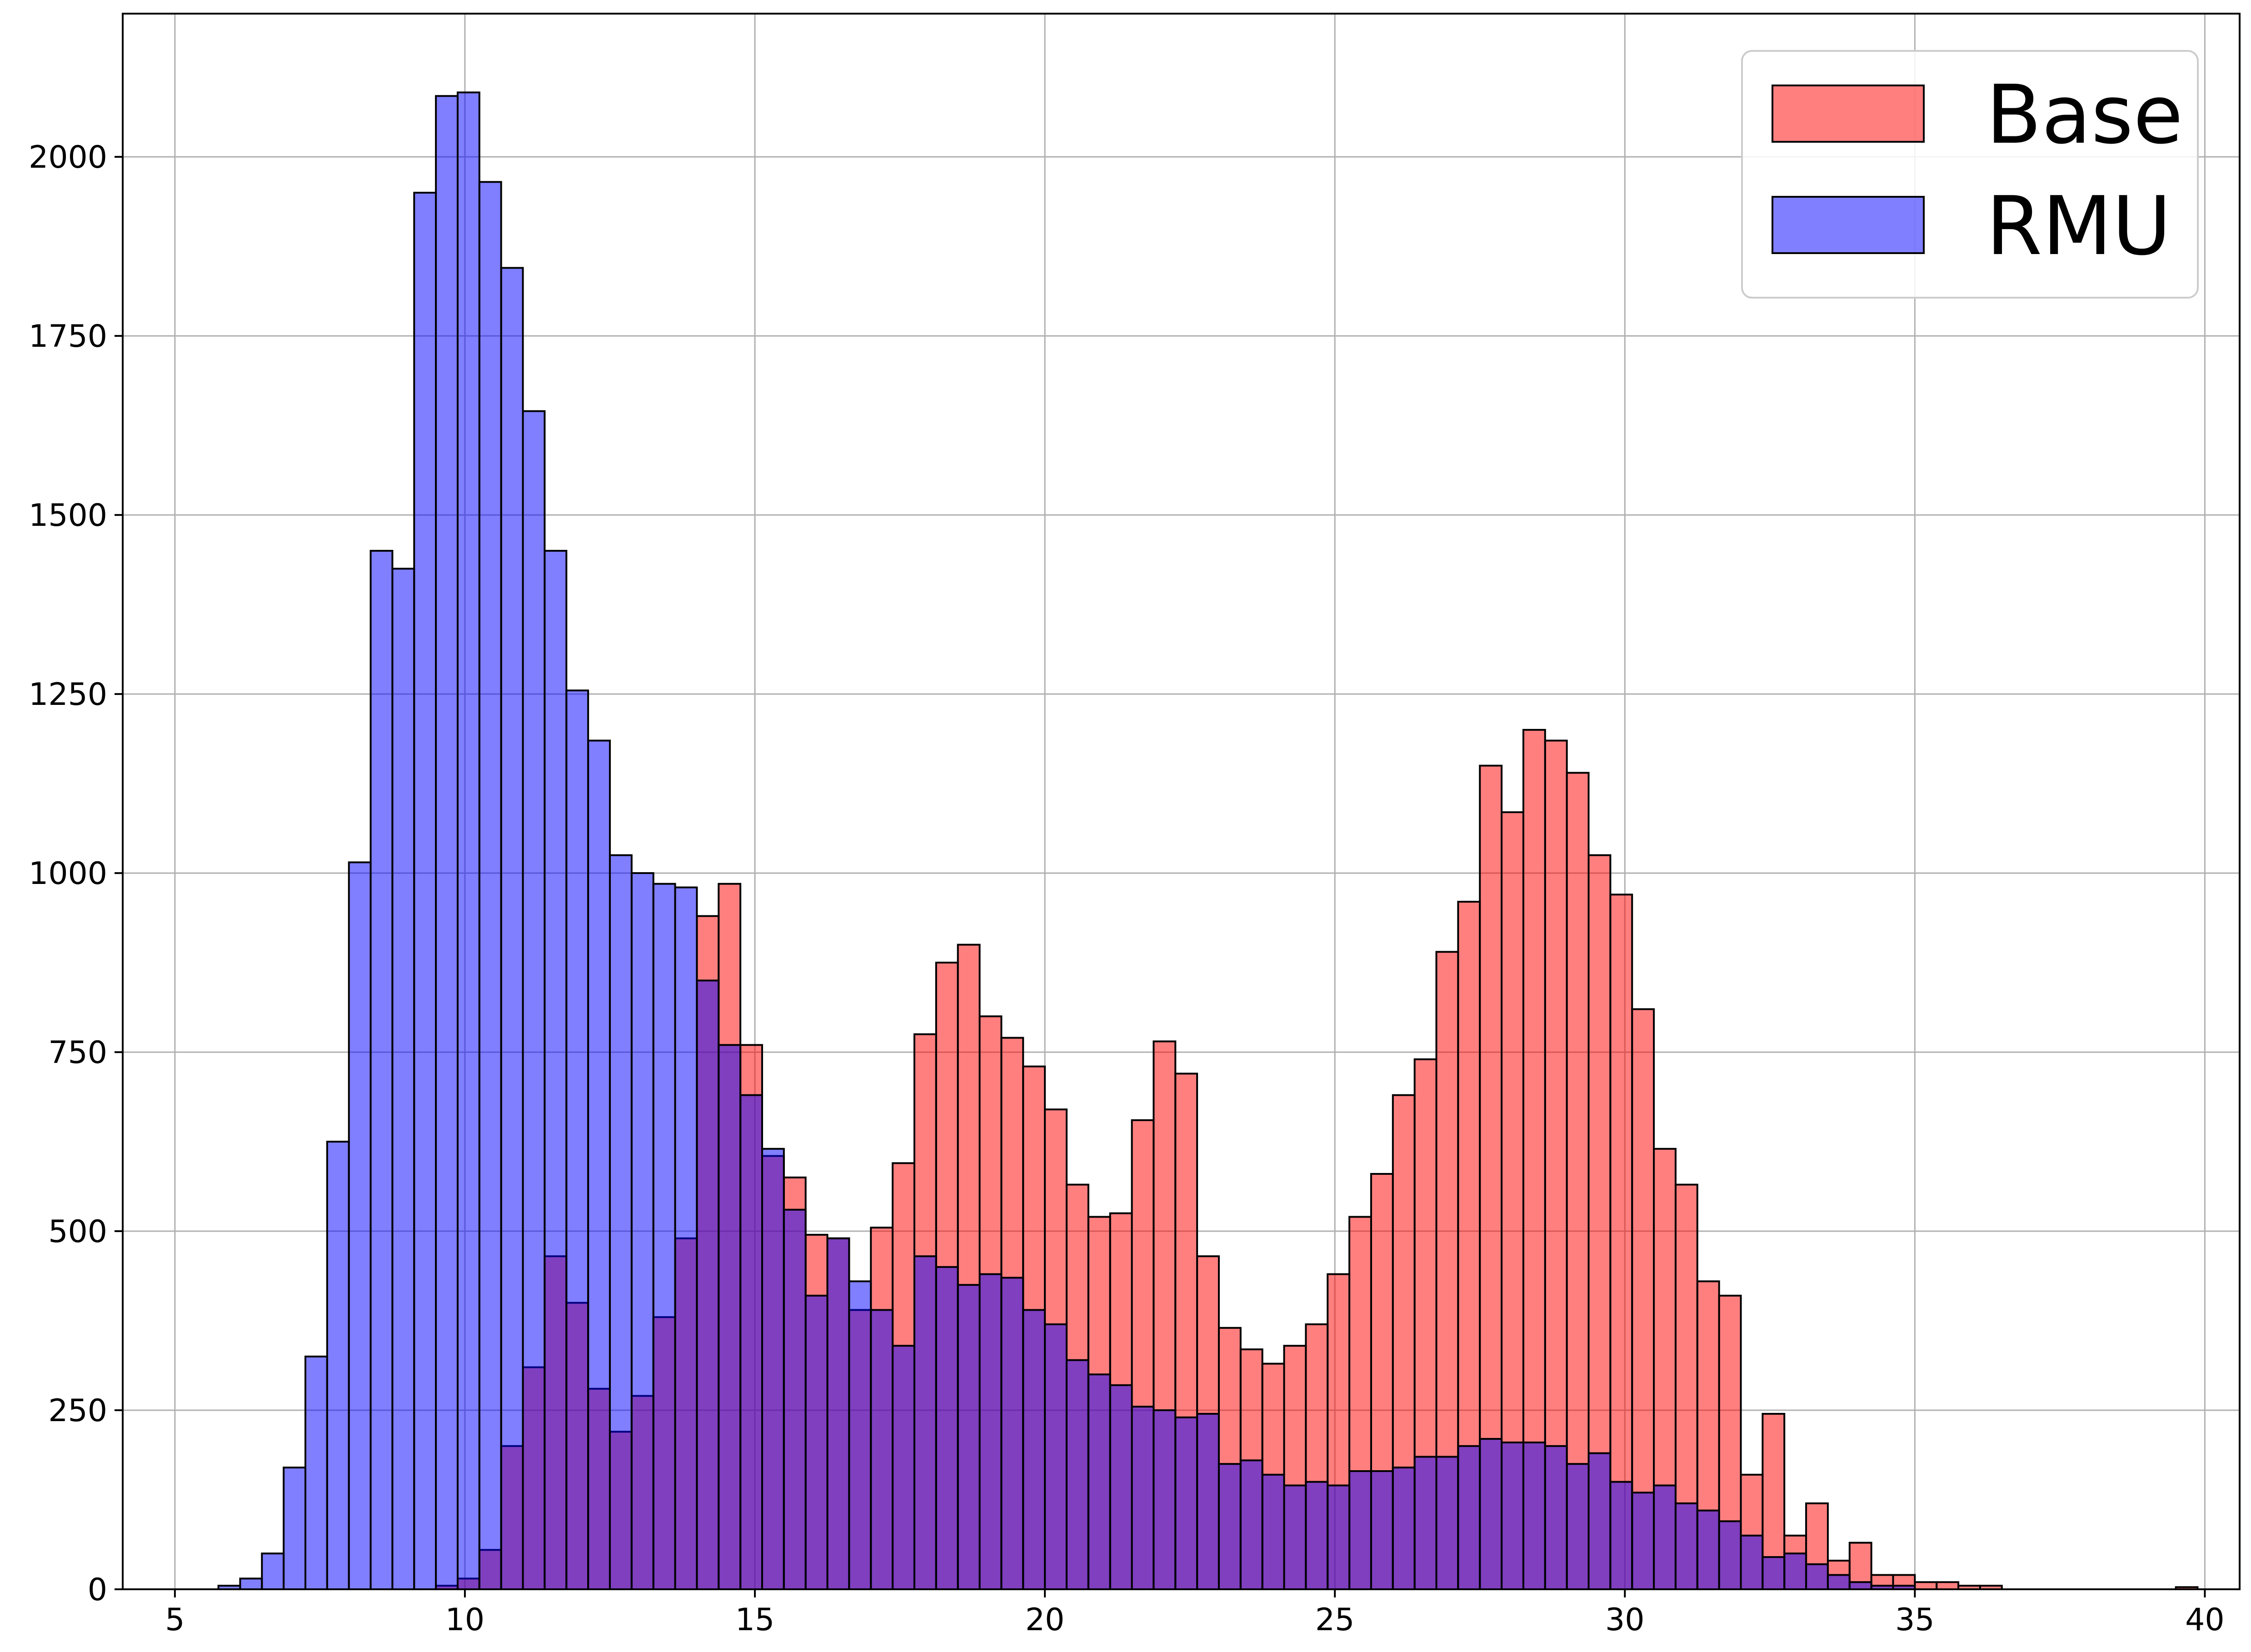 The height and width of the screenshot is (1652, 2251). Describe the element at coordinates (1625, 1620) in the screenshot. I see `x-tick-label-5: 30` at that location.